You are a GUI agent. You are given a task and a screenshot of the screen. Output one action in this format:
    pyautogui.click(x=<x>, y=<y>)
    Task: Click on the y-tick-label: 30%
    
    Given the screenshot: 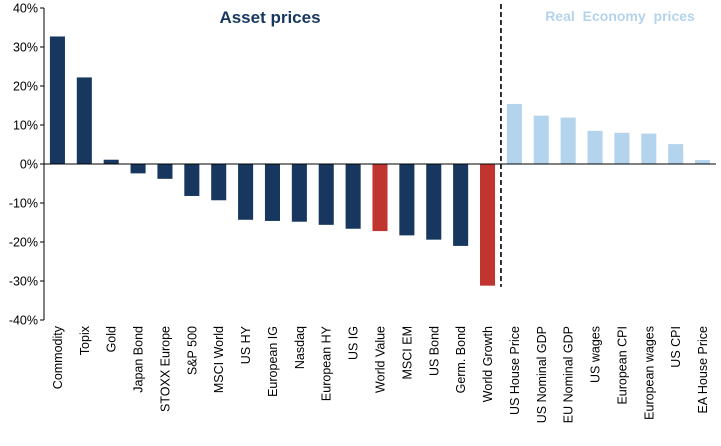 What is the action you would take?
    pyautogui.click(x=25, y=48)
    